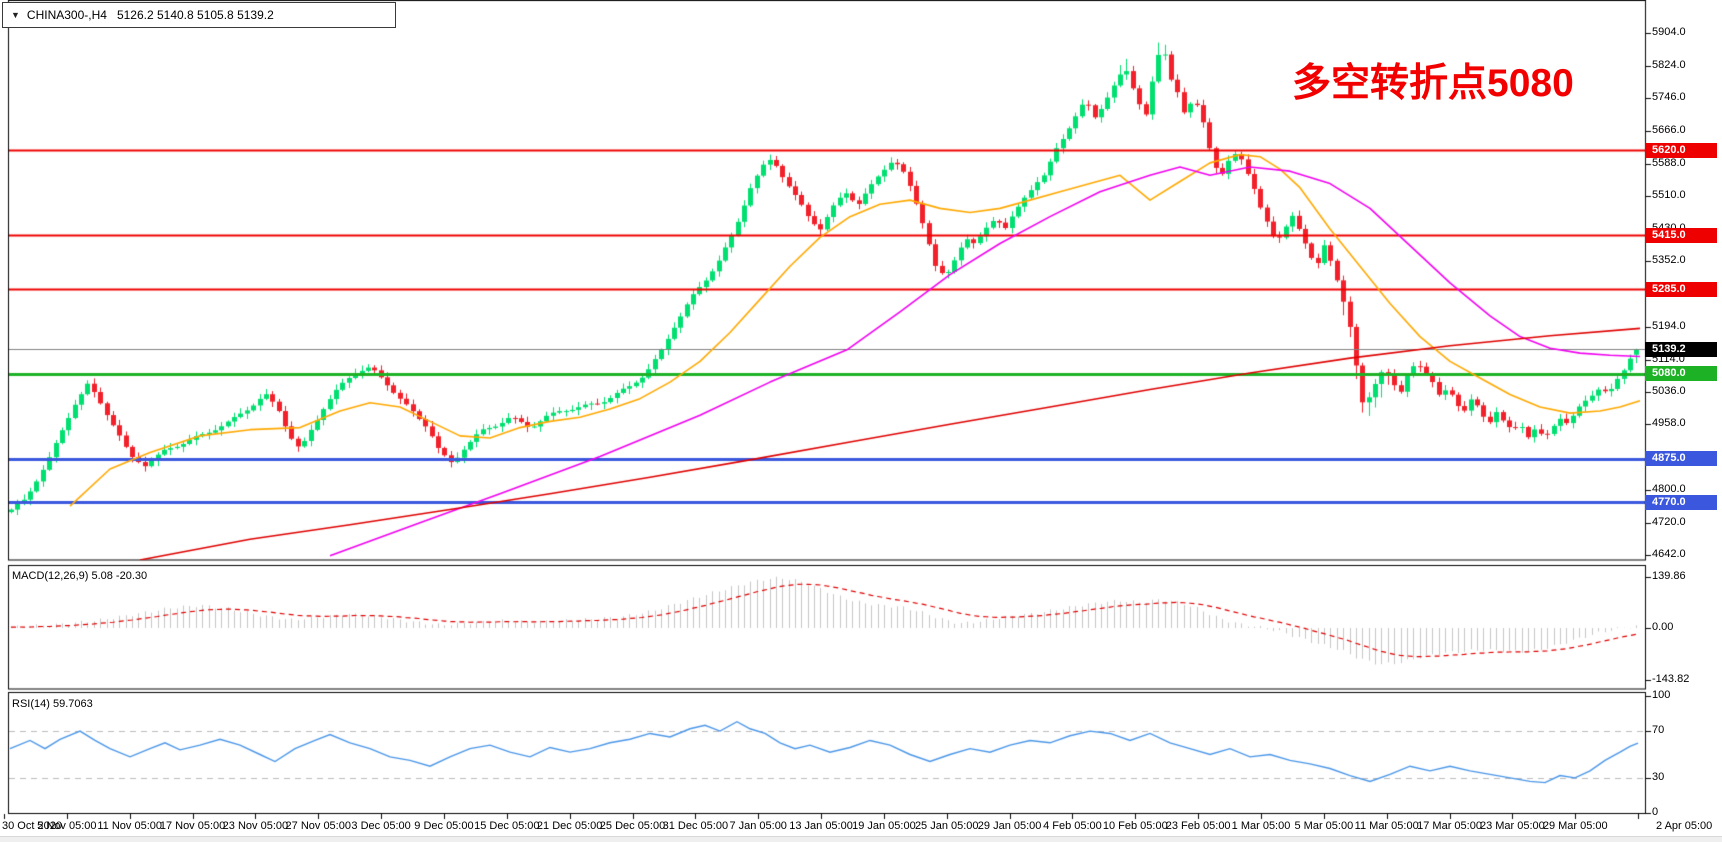 Image resolution: width=1722 pixels, height=842 pixels. I want to click on rsi-axis-tick-label: 30, so click(1658, 776).